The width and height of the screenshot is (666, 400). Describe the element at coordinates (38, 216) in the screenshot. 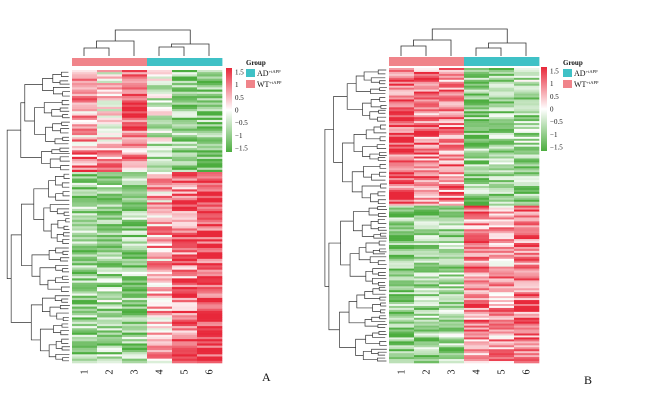

I see `row-dendrogram` at that location.